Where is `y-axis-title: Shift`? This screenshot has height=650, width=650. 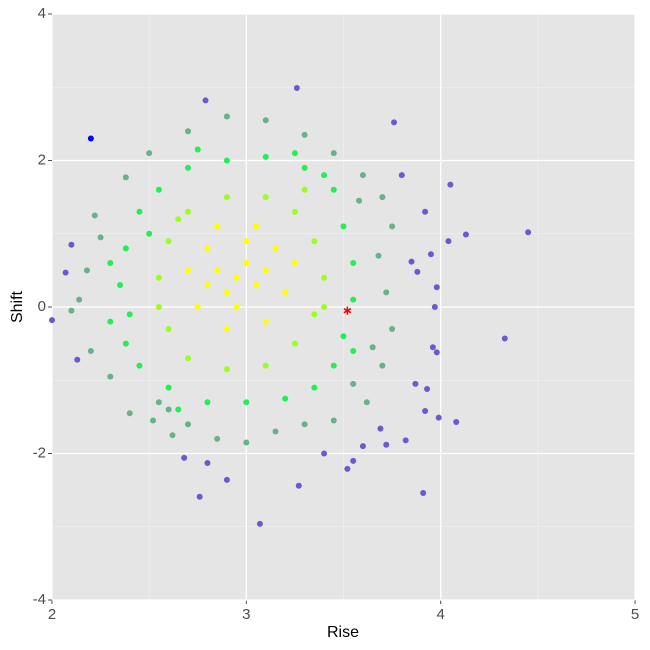 y-axis-title: Shift is located at coordinates (17, 306).